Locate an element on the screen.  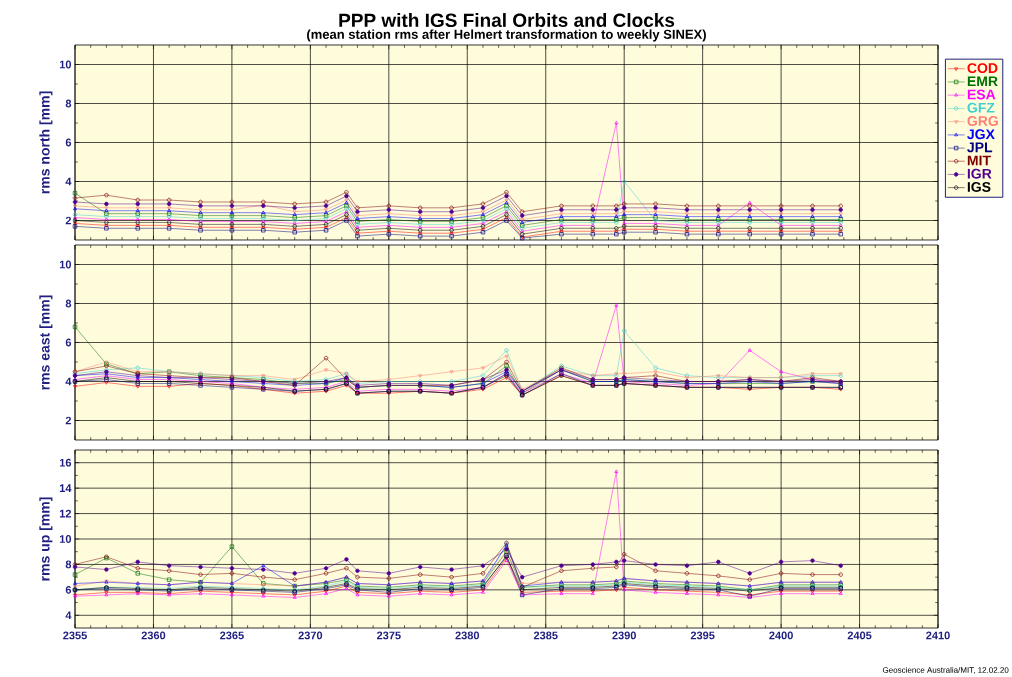
legend-label: JGX is located at coordinates (981, 134).